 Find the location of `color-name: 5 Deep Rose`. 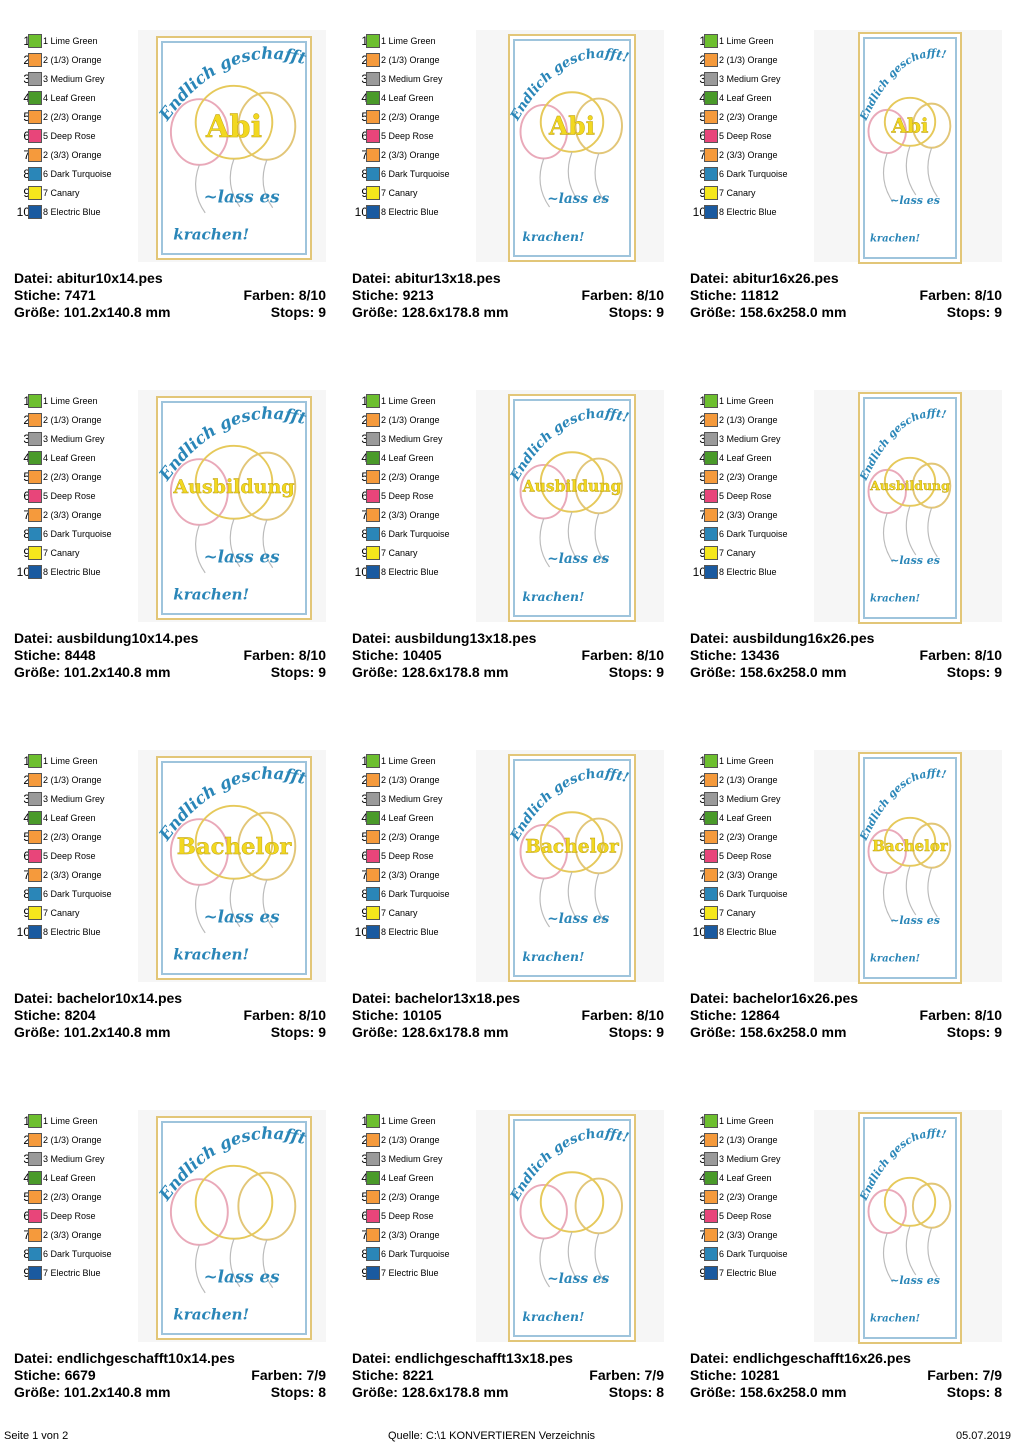

color-name: 5 Deep Rose is located at coordinates (745, 856).